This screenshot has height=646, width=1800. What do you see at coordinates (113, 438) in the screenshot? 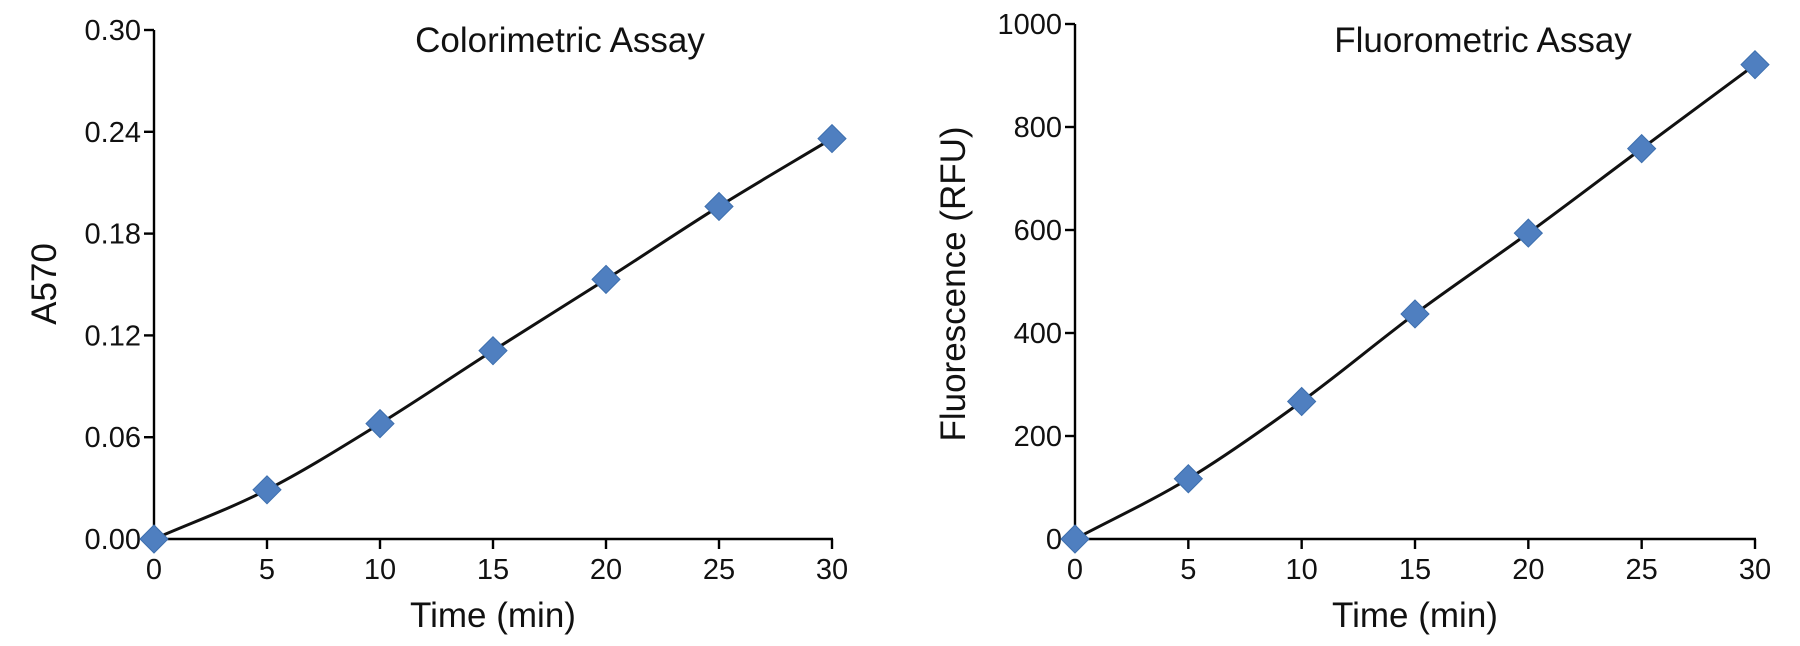
I see `y-tick-label: 0.06` at bounding box center [113, 438].